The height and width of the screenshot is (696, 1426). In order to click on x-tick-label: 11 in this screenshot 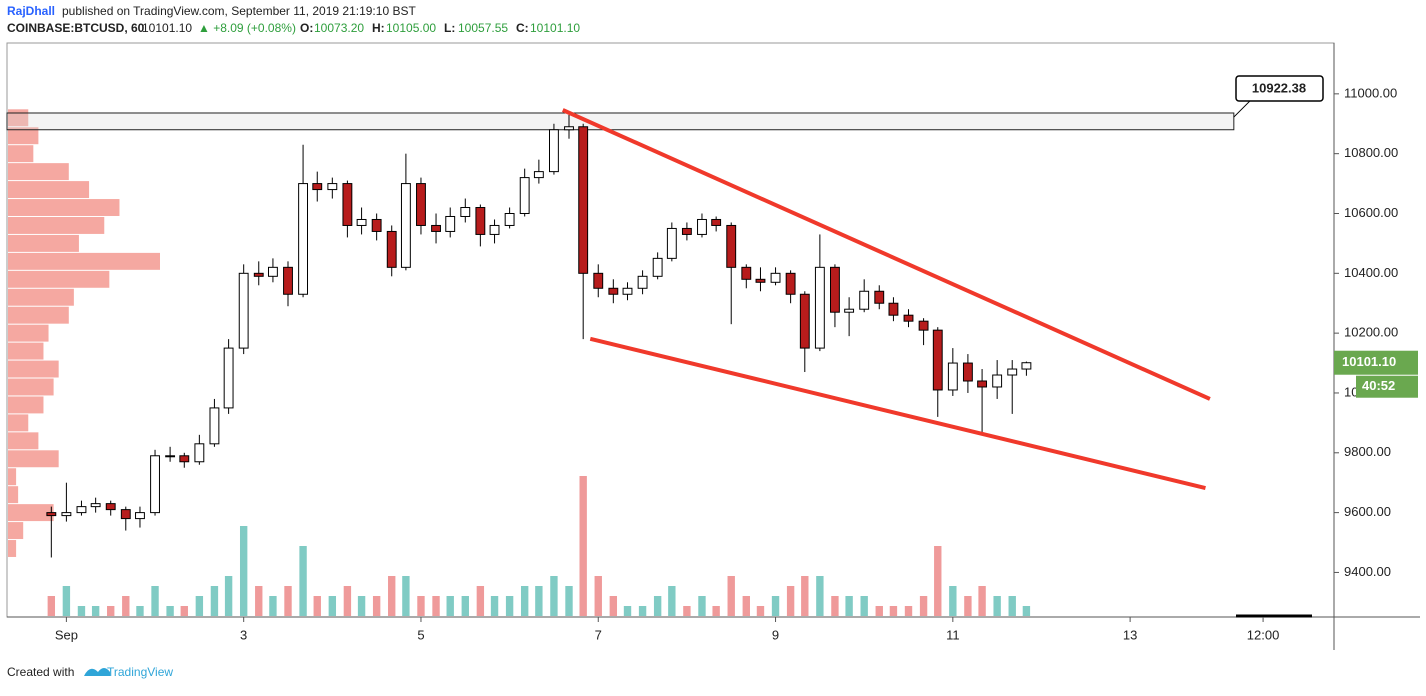, I will do `click(953, 634)`.